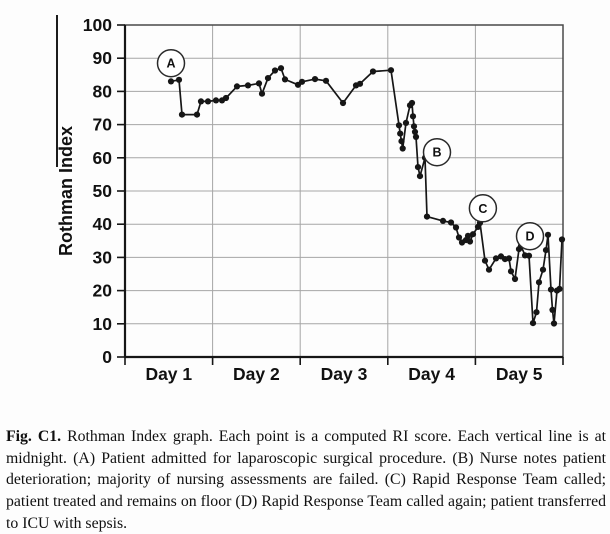  Describe the element at coordinates (66, 191) in the screenshot. I see `y-axis-title: Rothman Index` at that location.